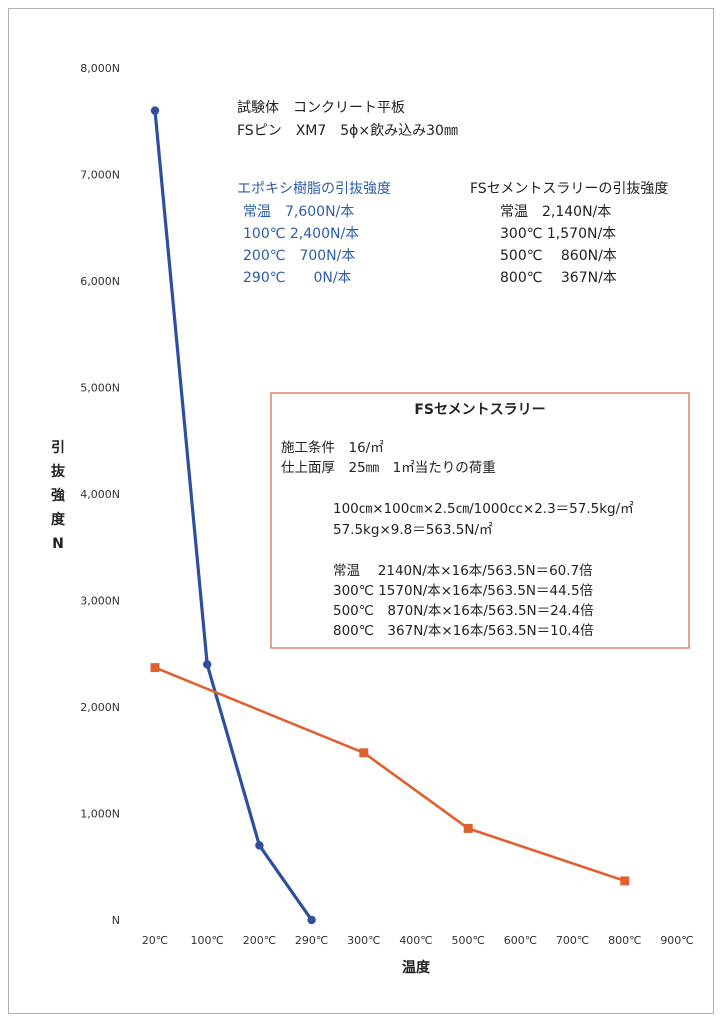 This screenshot has width=725, height=1024. What do you see at coordinates (100, 281) in the screenshot?
I see `y-tick-label: 6,000N` at bounding box center [100, 281].